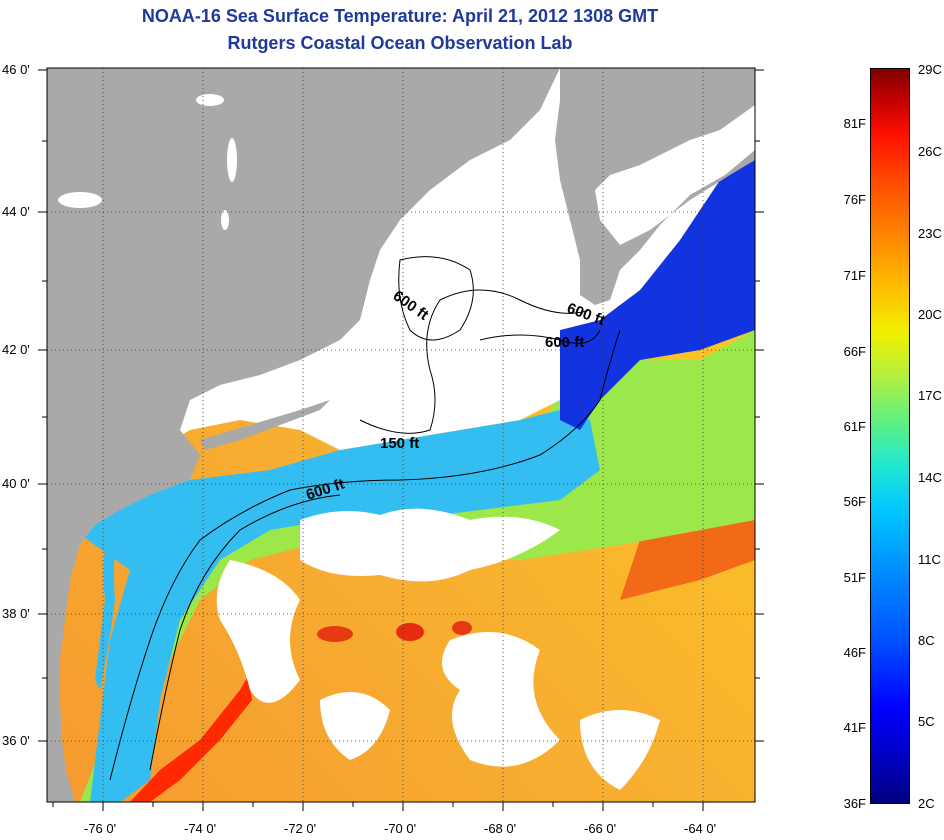 The width and height of the screenshot is (944, 840). Describe the element at coordinates (430, 545) in the screenshot. I see `cloud-cover-mid` at that location.